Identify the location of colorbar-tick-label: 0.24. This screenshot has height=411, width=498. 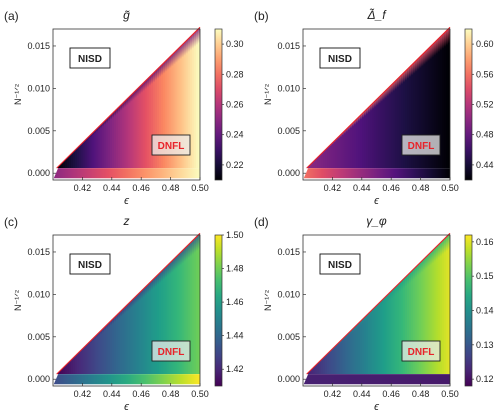
(235, 135).